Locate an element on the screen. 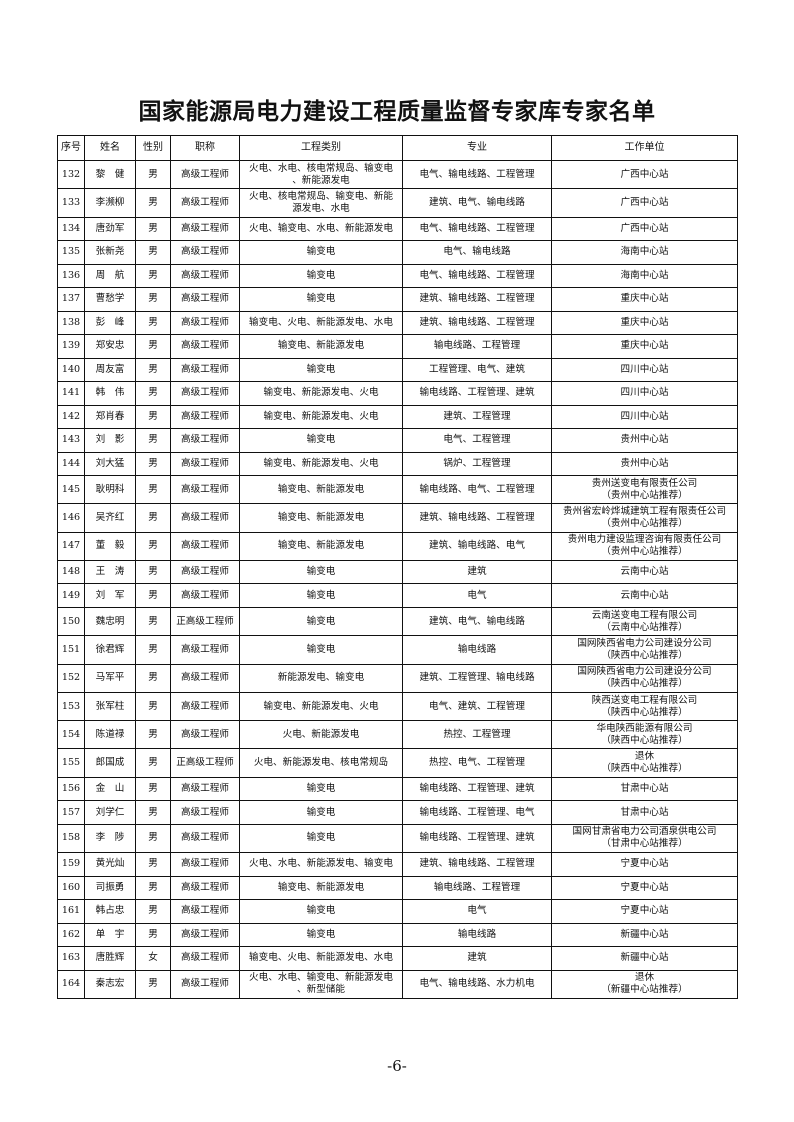 The width and height of the screenshot is (794, 1122). cell-gender: 女 is located at coordinates (153, 958).